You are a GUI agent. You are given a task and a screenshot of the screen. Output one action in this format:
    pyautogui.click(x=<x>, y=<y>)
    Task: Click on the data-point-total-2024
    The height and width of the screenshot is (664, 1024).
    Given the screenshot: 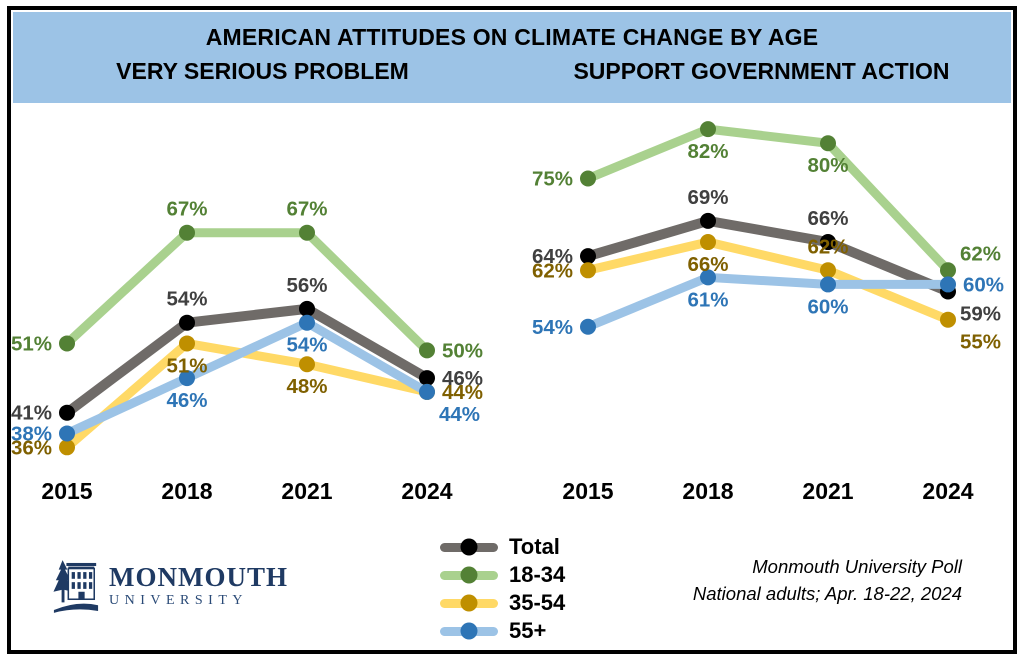 What is the action you would take?
    pyautogui.click(x=427, y=378)
    